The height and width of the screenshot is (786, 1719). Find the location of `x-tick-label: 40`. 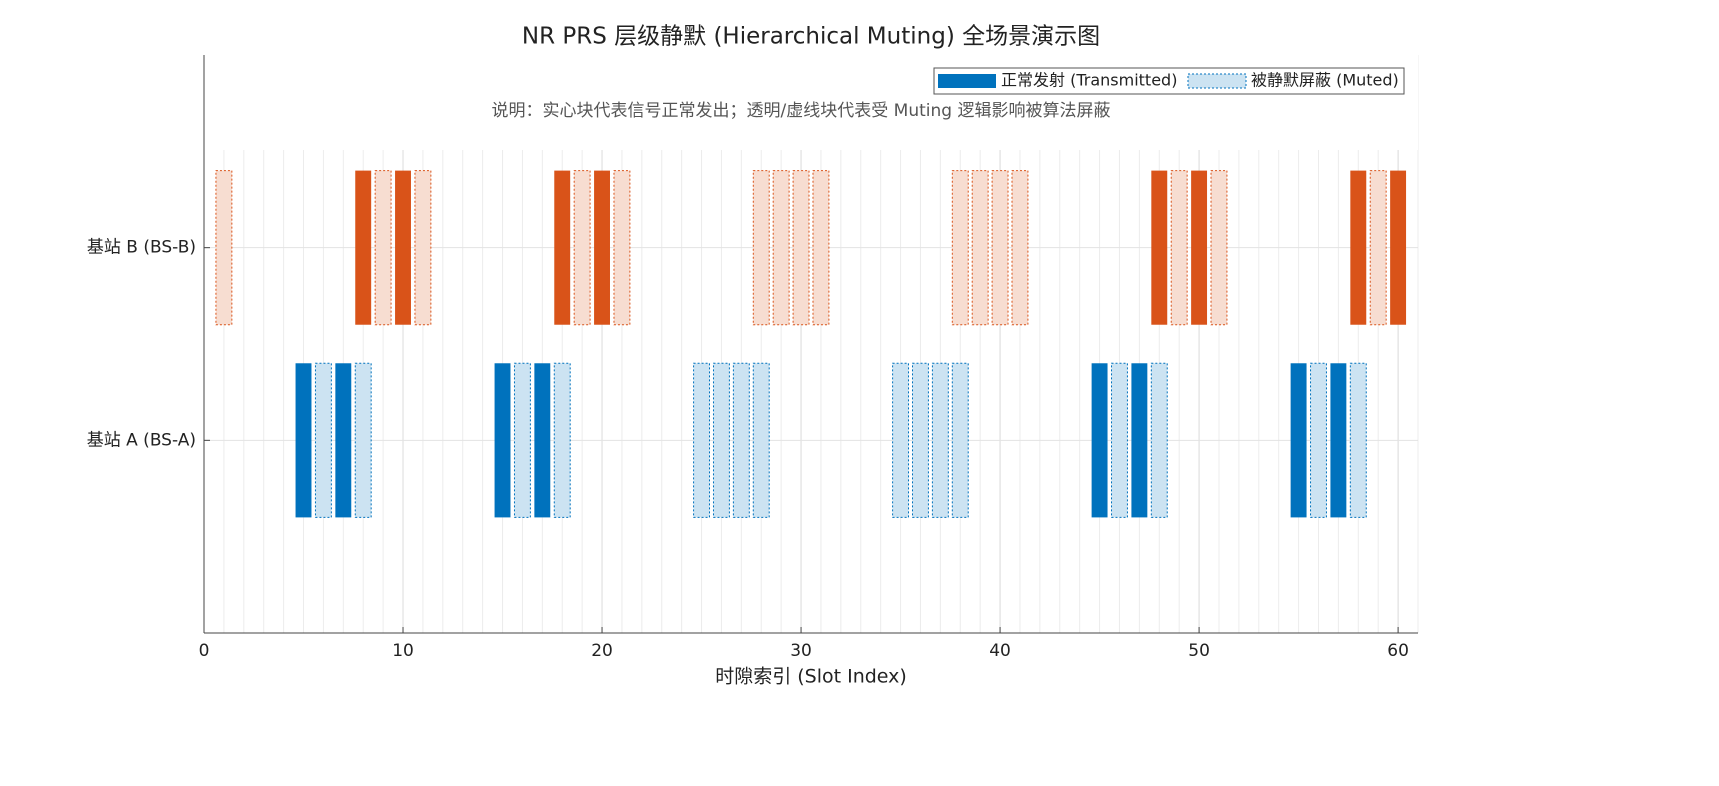

x-tick-label: 40 is located at coordinates (1000, 651).